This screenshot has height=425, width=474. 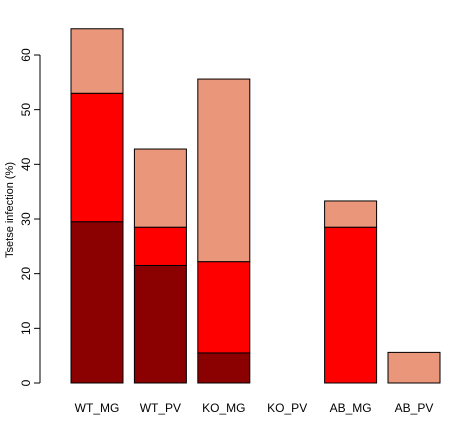 I want to click on x-category-label: AB_PV, so click(x=414, y=408).